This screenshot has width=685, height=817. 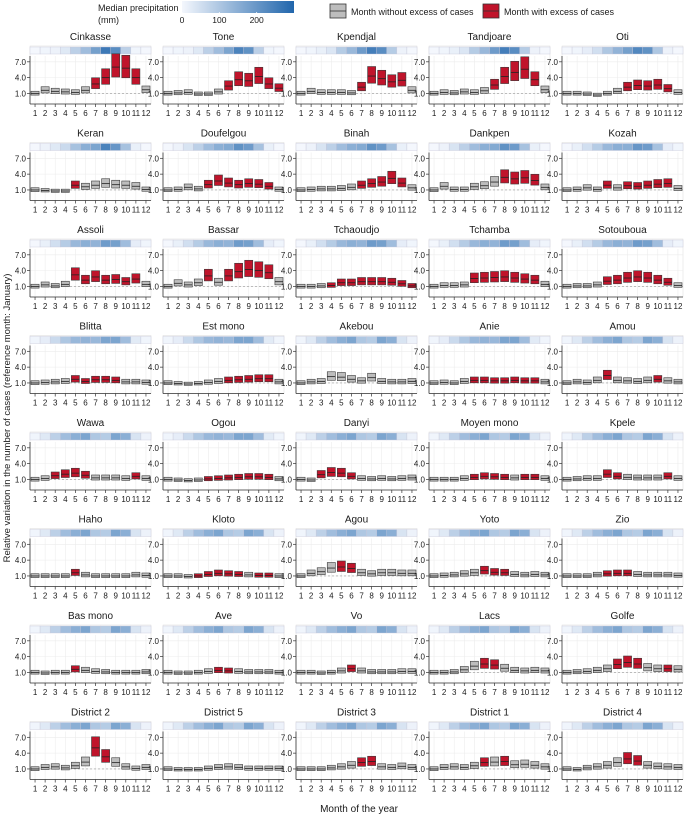 I want to click on box-no-excess, so click(x=617, y=380).